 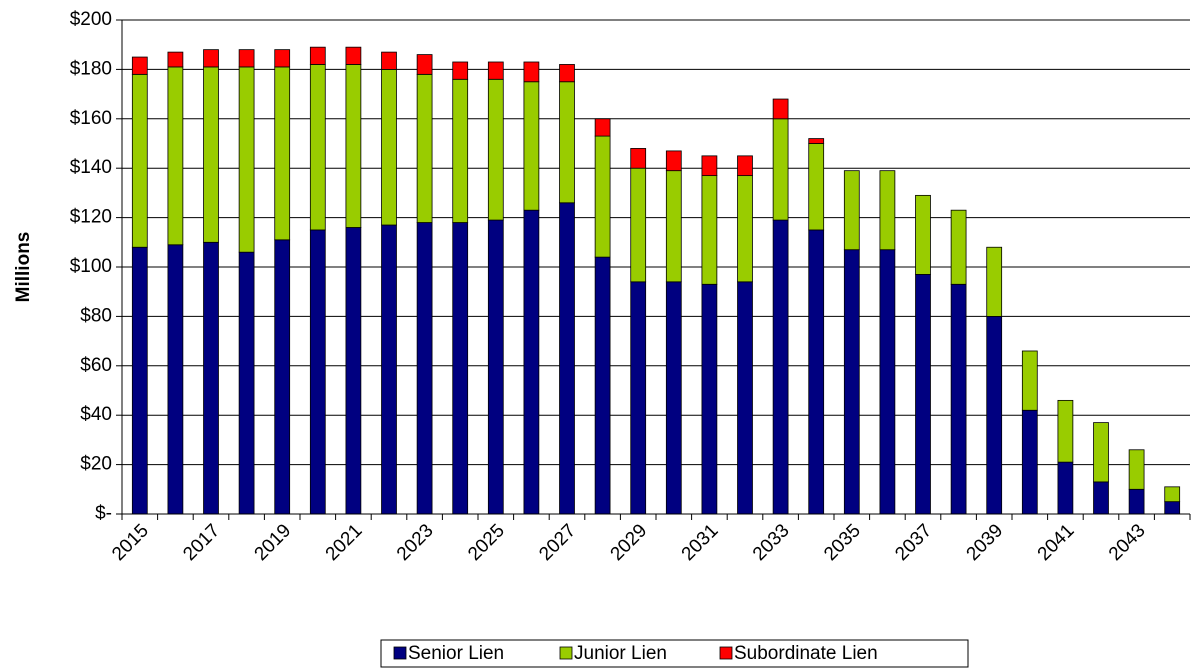 I want to click on x-tick-label: 2029, so click(x=629, y=542).